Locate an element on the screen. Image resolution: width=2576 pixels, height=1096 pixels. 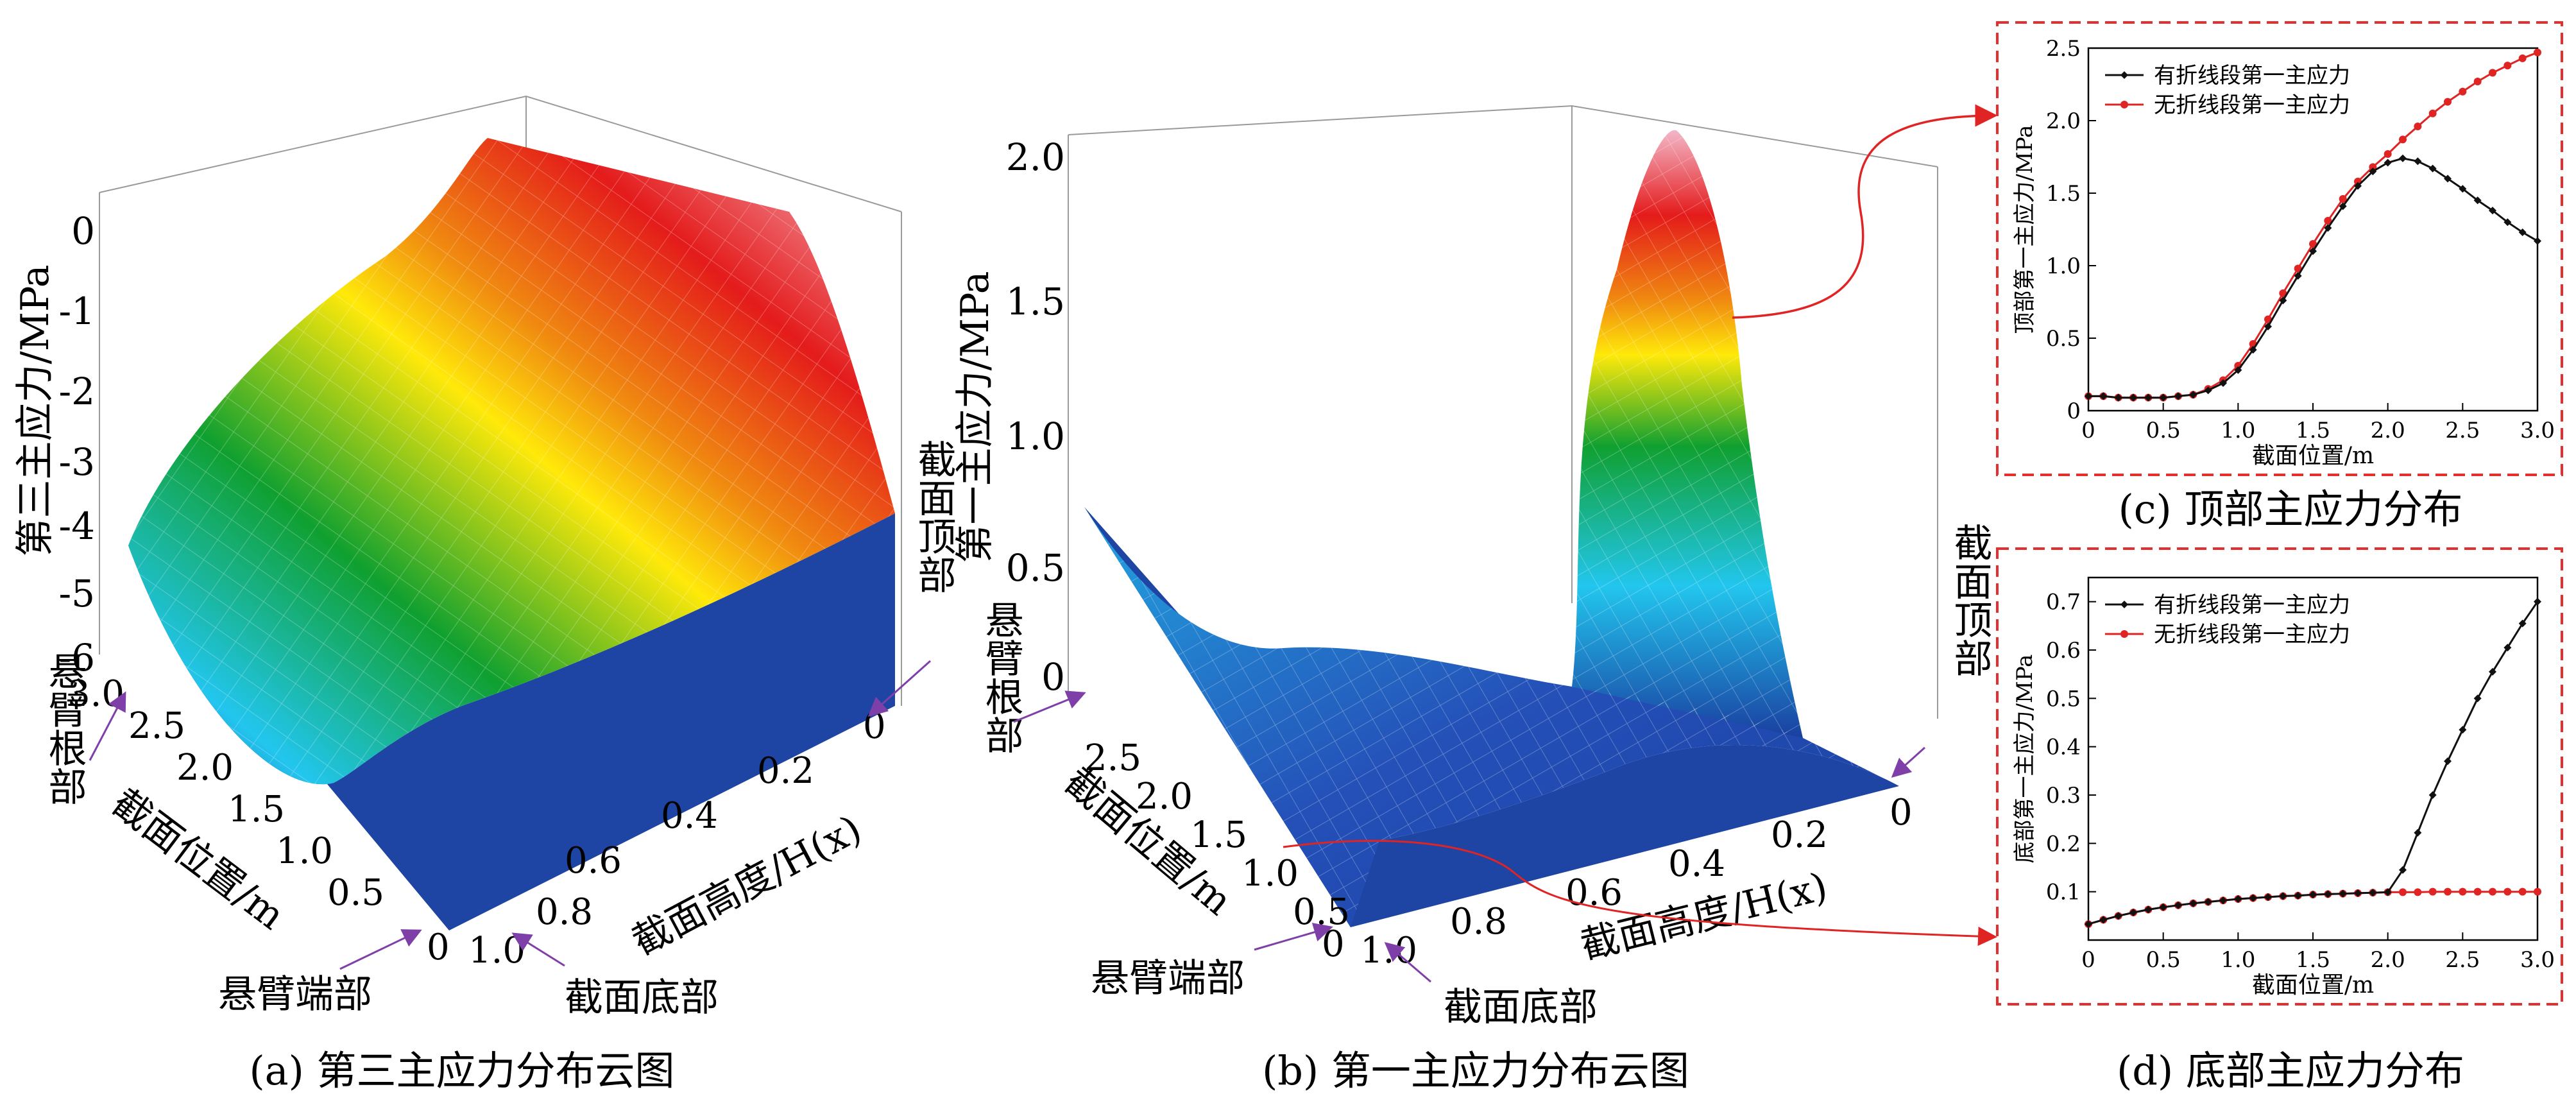
annot-root: 悬臂根部 is located at coordinates (1001, 677).